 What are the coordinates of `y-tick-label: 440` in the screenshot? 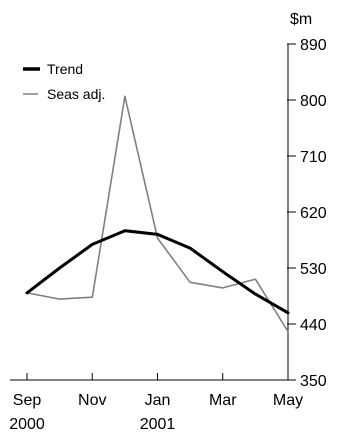 It's located at (313, 325).